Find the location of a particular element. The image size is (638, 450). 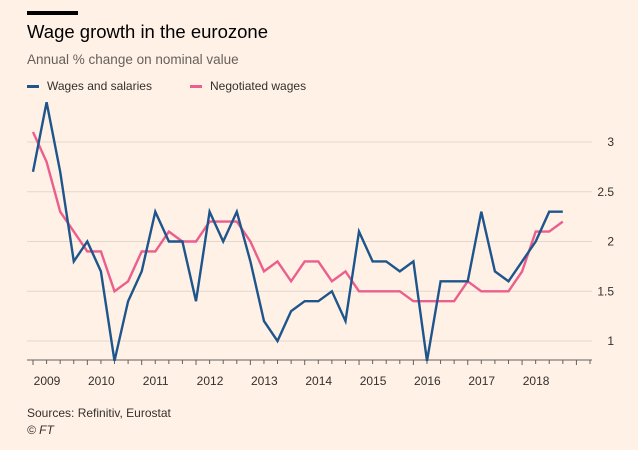

legend-label-wages-and-salaries: Wages and salaries is located at coordinates (99, 86).